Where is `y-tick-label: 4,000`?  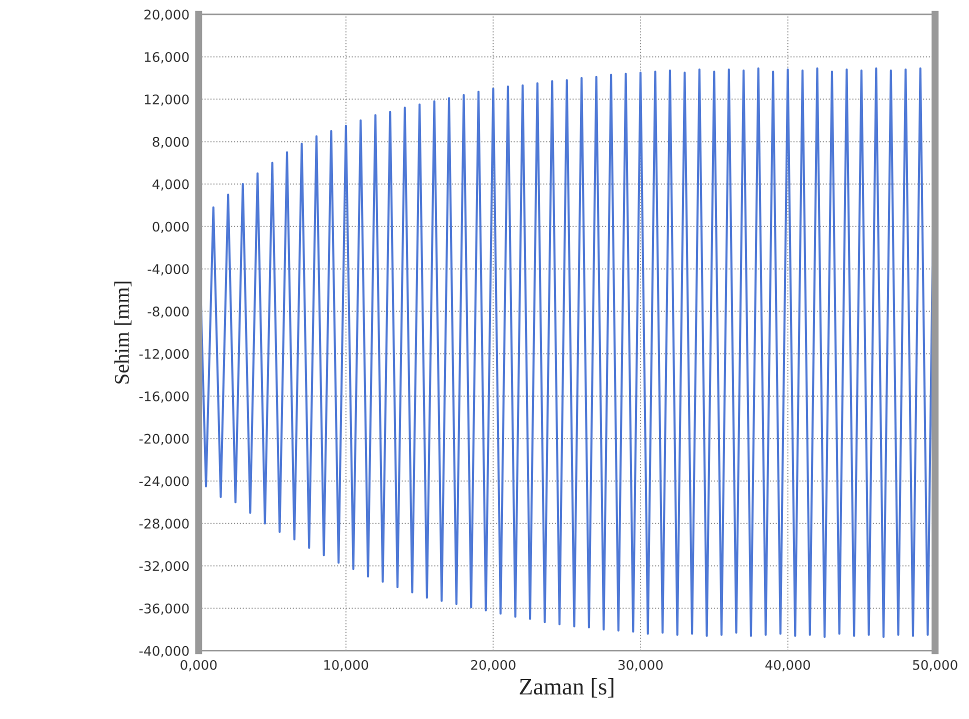
y-tick-label: 4,000 is located at coordinates (170, 185).